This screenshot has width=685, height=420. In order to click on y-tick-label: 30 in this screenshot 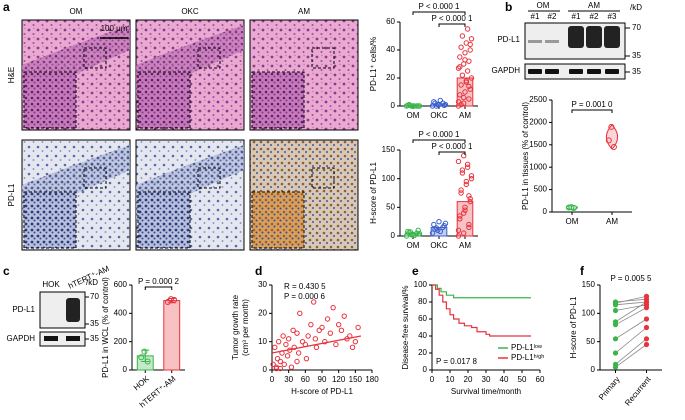, I will do `click(262, 284)`.